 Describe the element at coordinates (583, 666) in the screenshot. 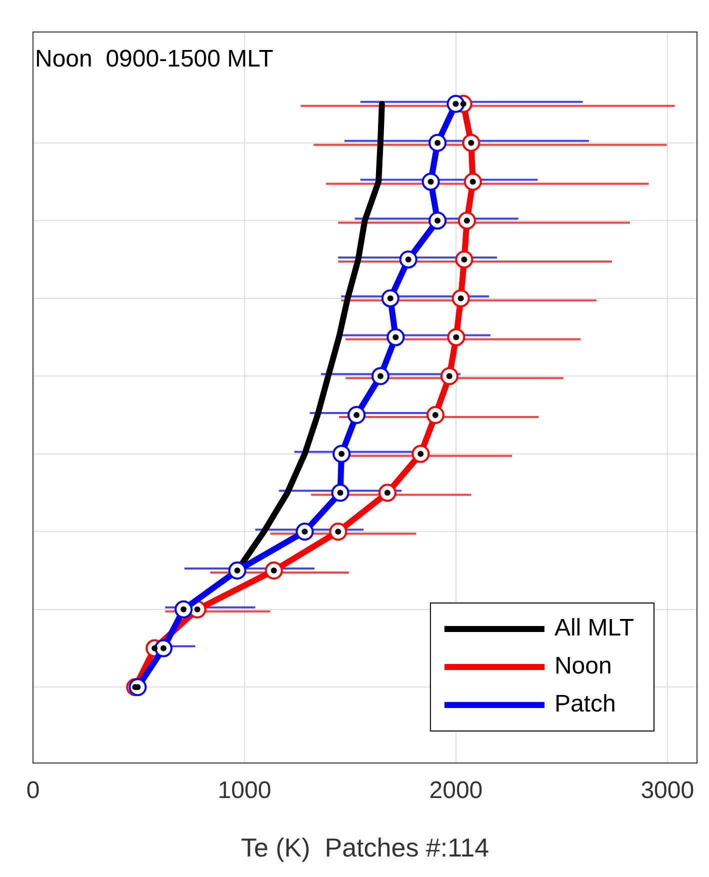

I see `legend-label: Noon` at that location.